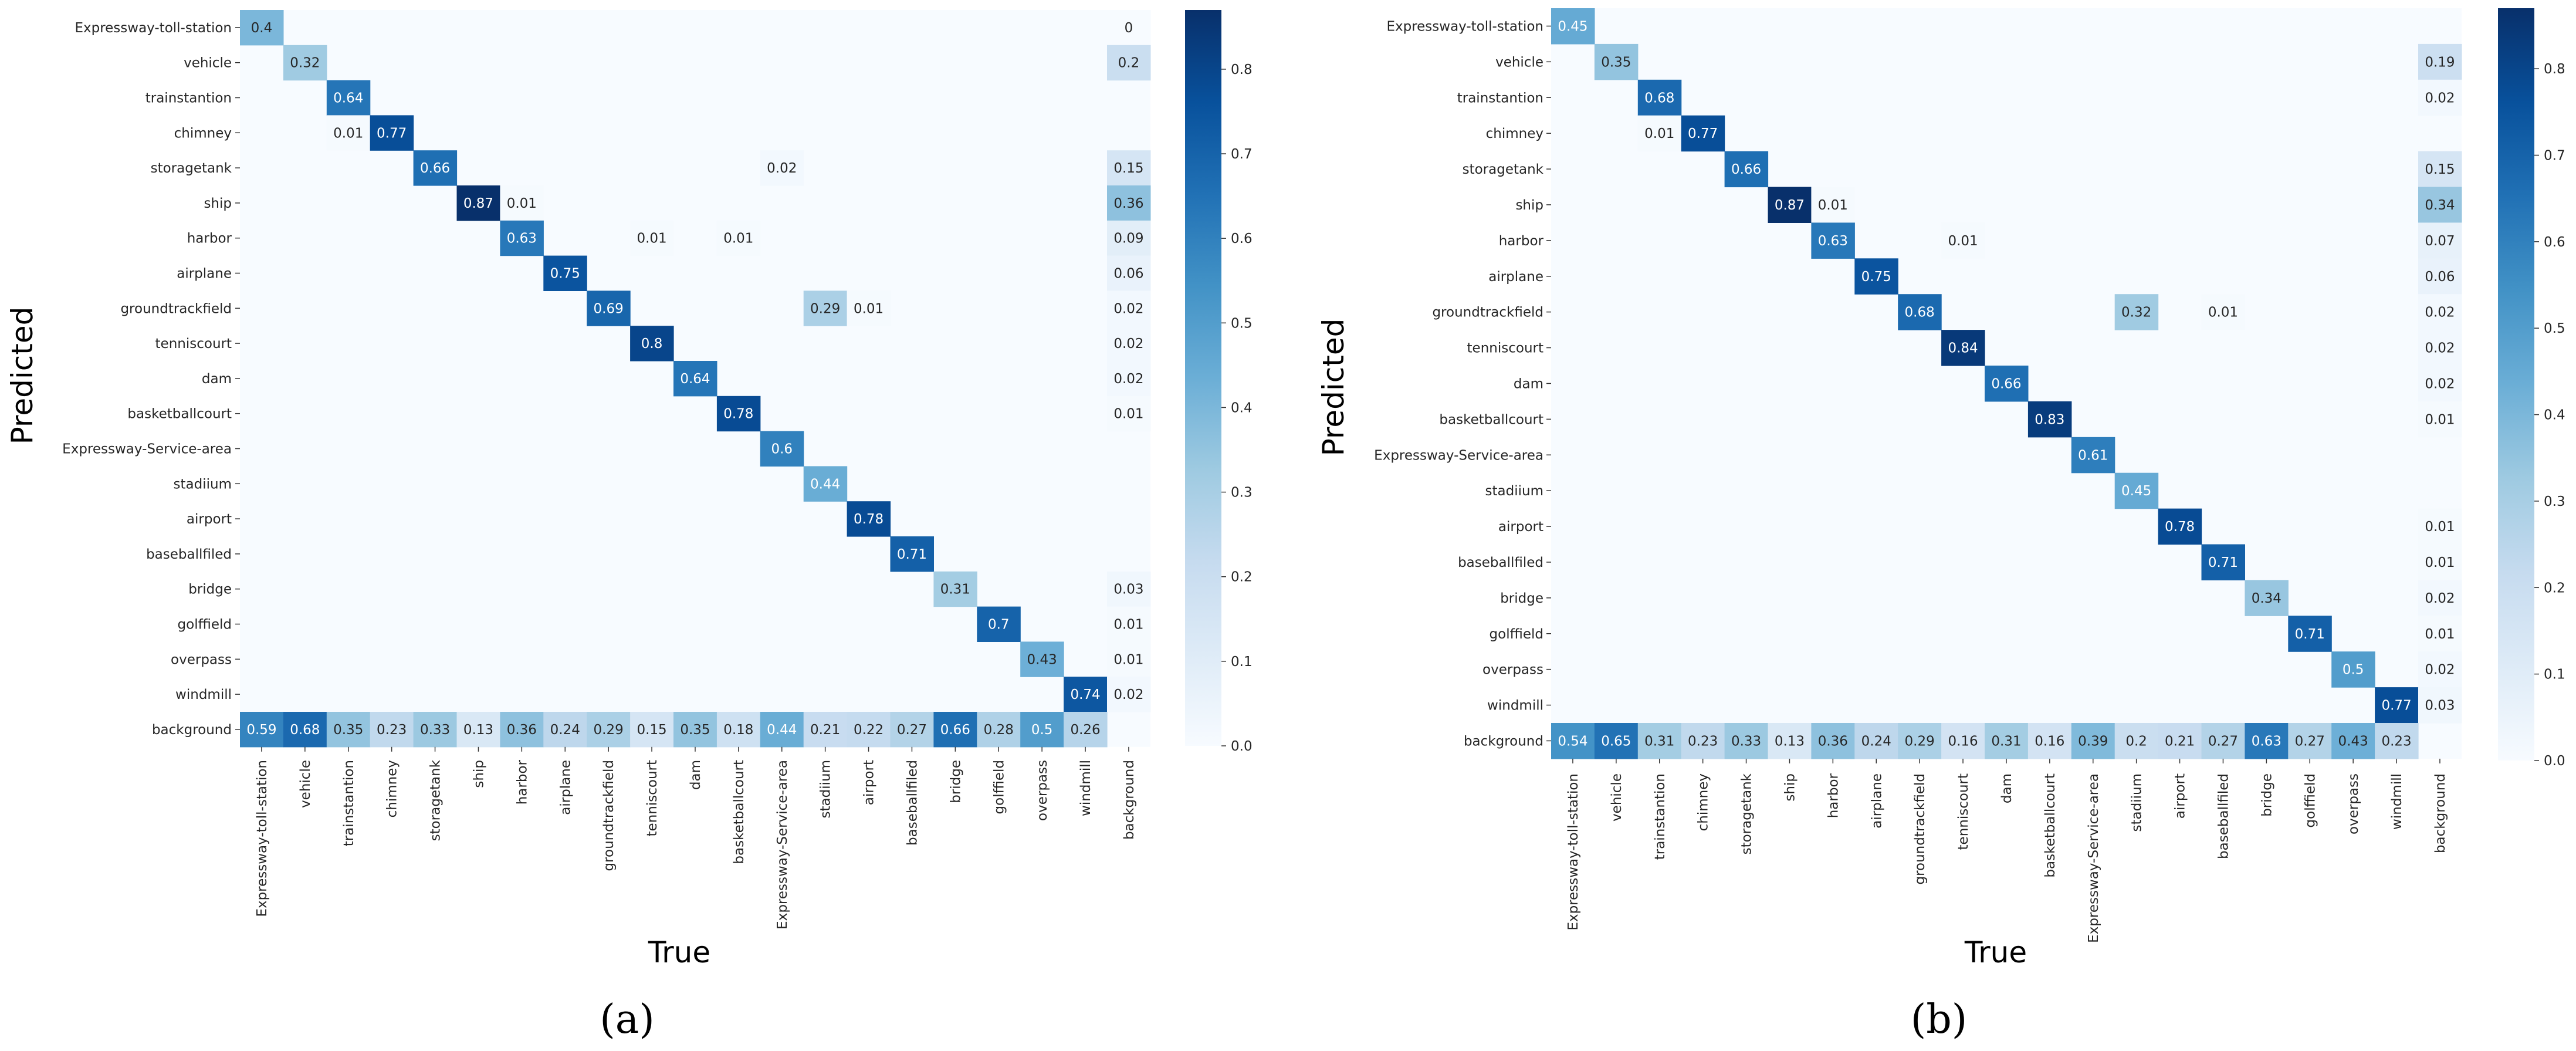 The width and height of the screenshot is (2576, 1051). What do you see at coordinates (2440, 813) in the screenshot?
I see `x-tick-label: background` at bounding box center [2440, 813].